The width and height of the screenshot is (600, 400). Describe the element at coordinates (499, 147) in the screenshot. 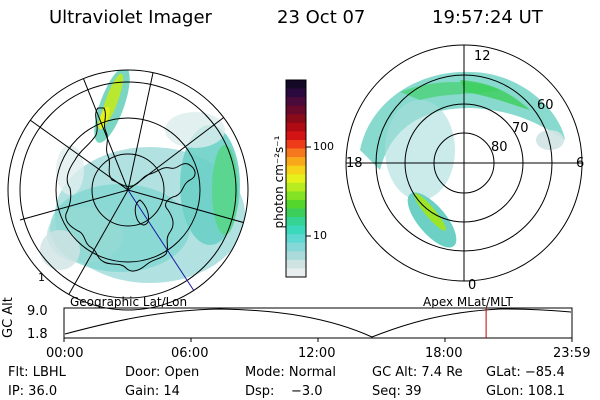

I see `mlat-label-80: 80` at that location.